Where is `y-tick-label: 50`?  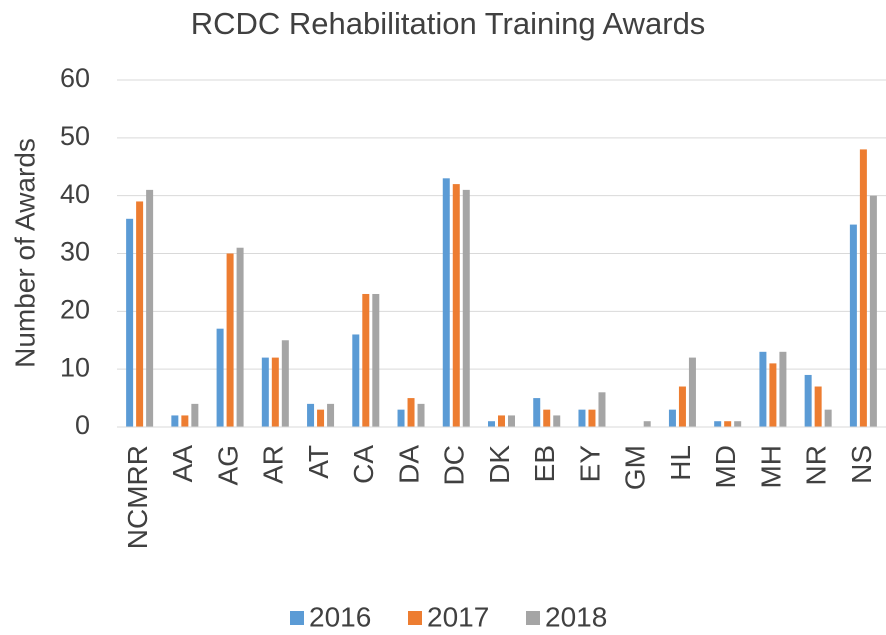
y-tick-label: 50 is located at coordinates (75, 136).